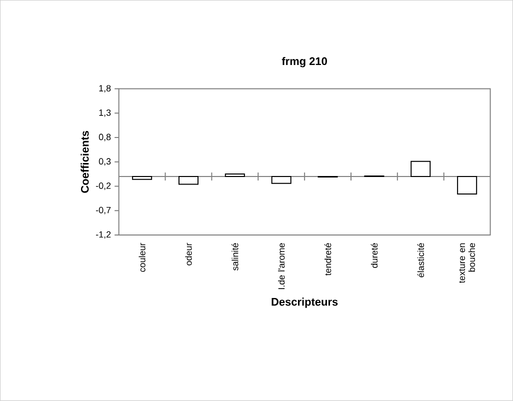  What do you see at coordinates (305, 303) in the screenshot?
I see `x-axis-title: Descripteurs` at bounding box center [305, 303].